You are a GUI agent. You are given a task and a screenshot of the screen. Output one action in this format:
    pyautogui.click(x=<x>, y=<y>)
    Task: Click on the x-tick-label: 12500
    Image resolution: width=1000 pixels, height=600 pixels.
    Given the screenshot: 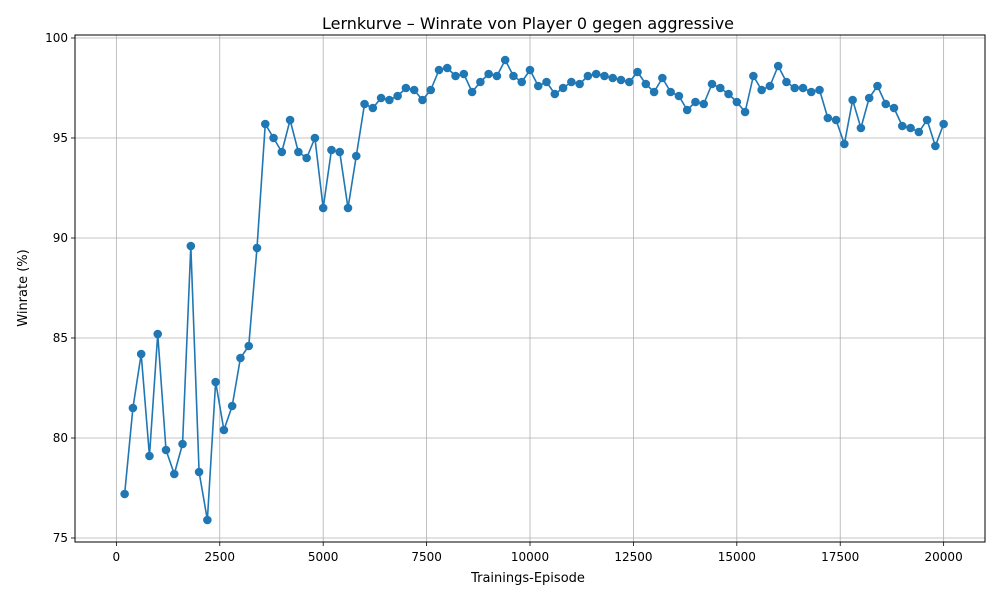 What is the action you would take?
    pyautogui.click(x=633, y=557)
    